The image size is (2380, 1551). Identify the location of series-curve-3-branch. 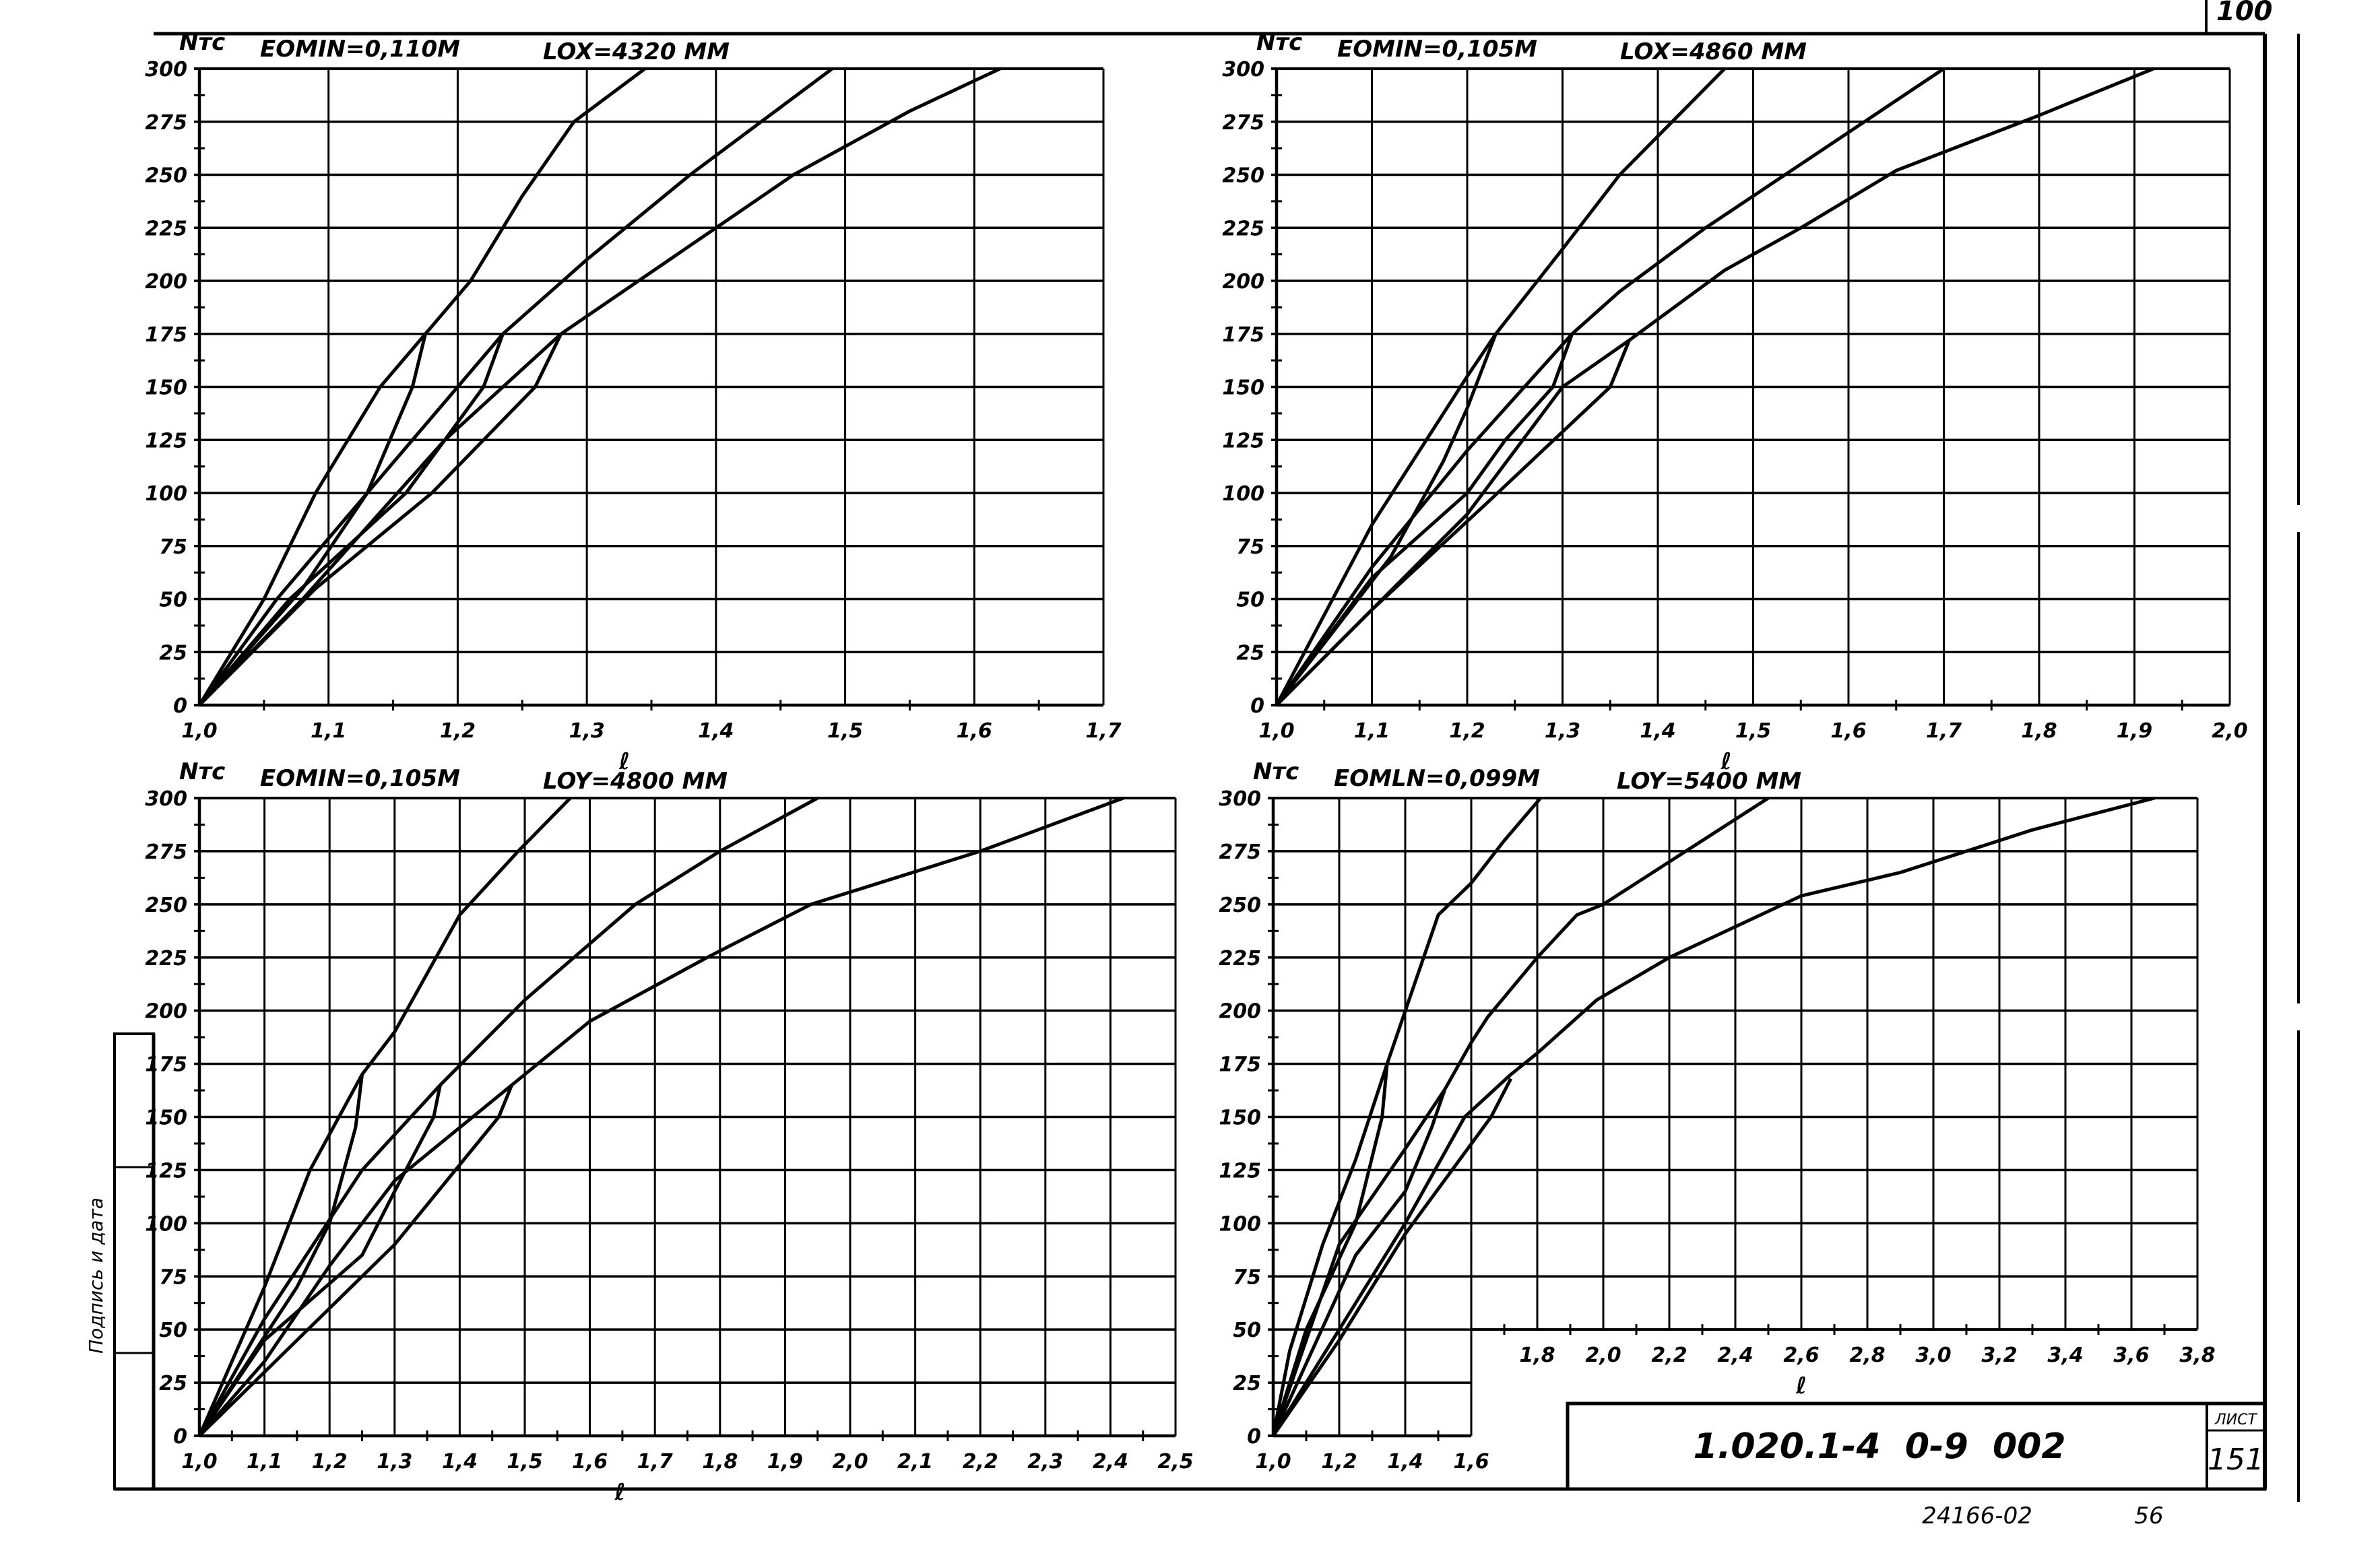
(380, 519).